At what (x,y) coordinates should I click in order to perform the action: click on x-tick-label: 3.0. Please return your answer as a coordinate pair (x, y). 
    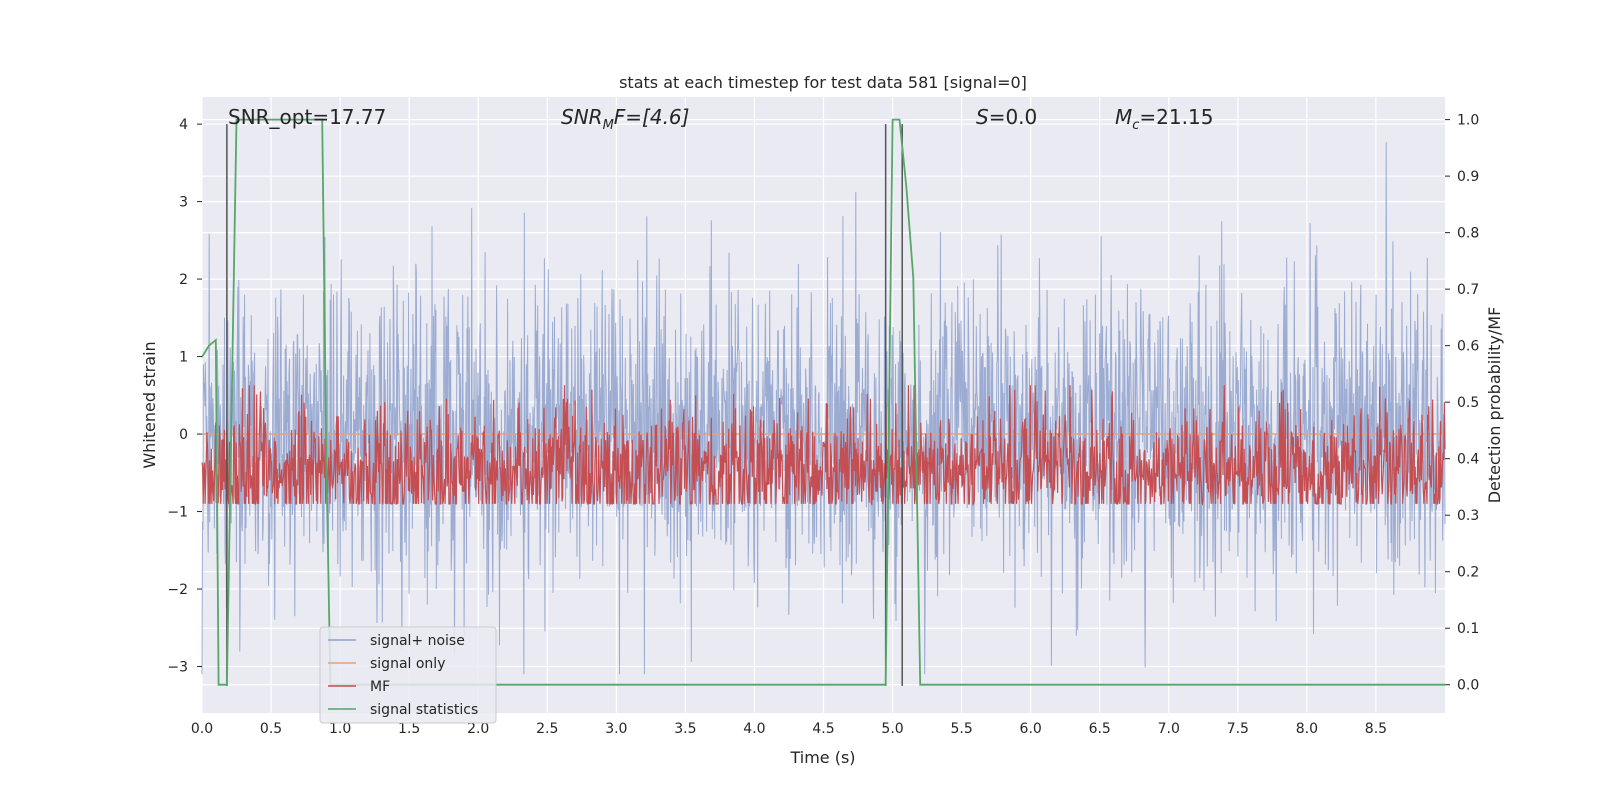
    Looking at the image, I should click on (616, 729).